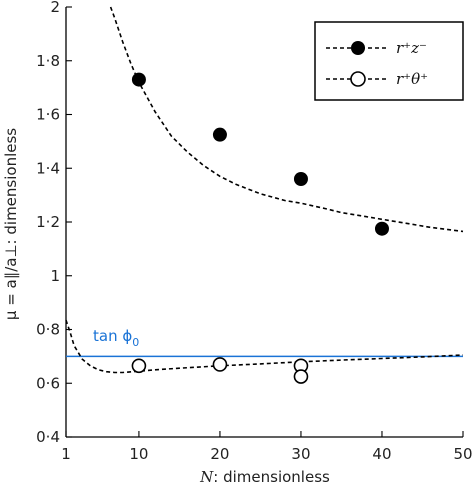  What do you see at coordinates (55, 276) in the screenshot?
I see `y-tick-label: 1` at bounding box center [55, 276].